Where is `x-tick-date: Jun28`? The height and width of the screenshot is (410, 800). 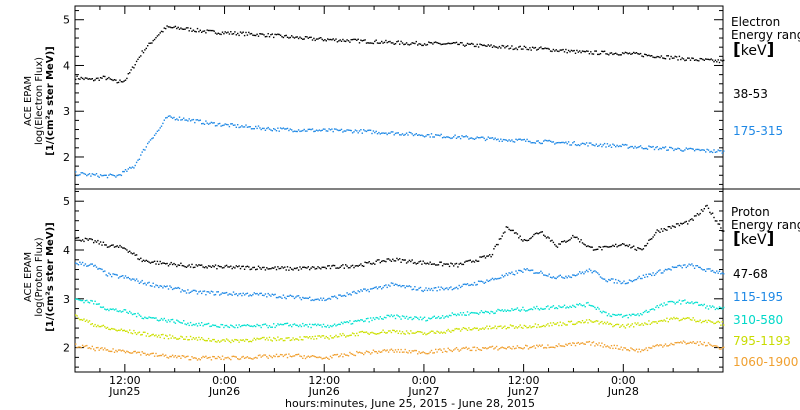
x-tick-date: Jun28 is located at coordinates (623, 391).